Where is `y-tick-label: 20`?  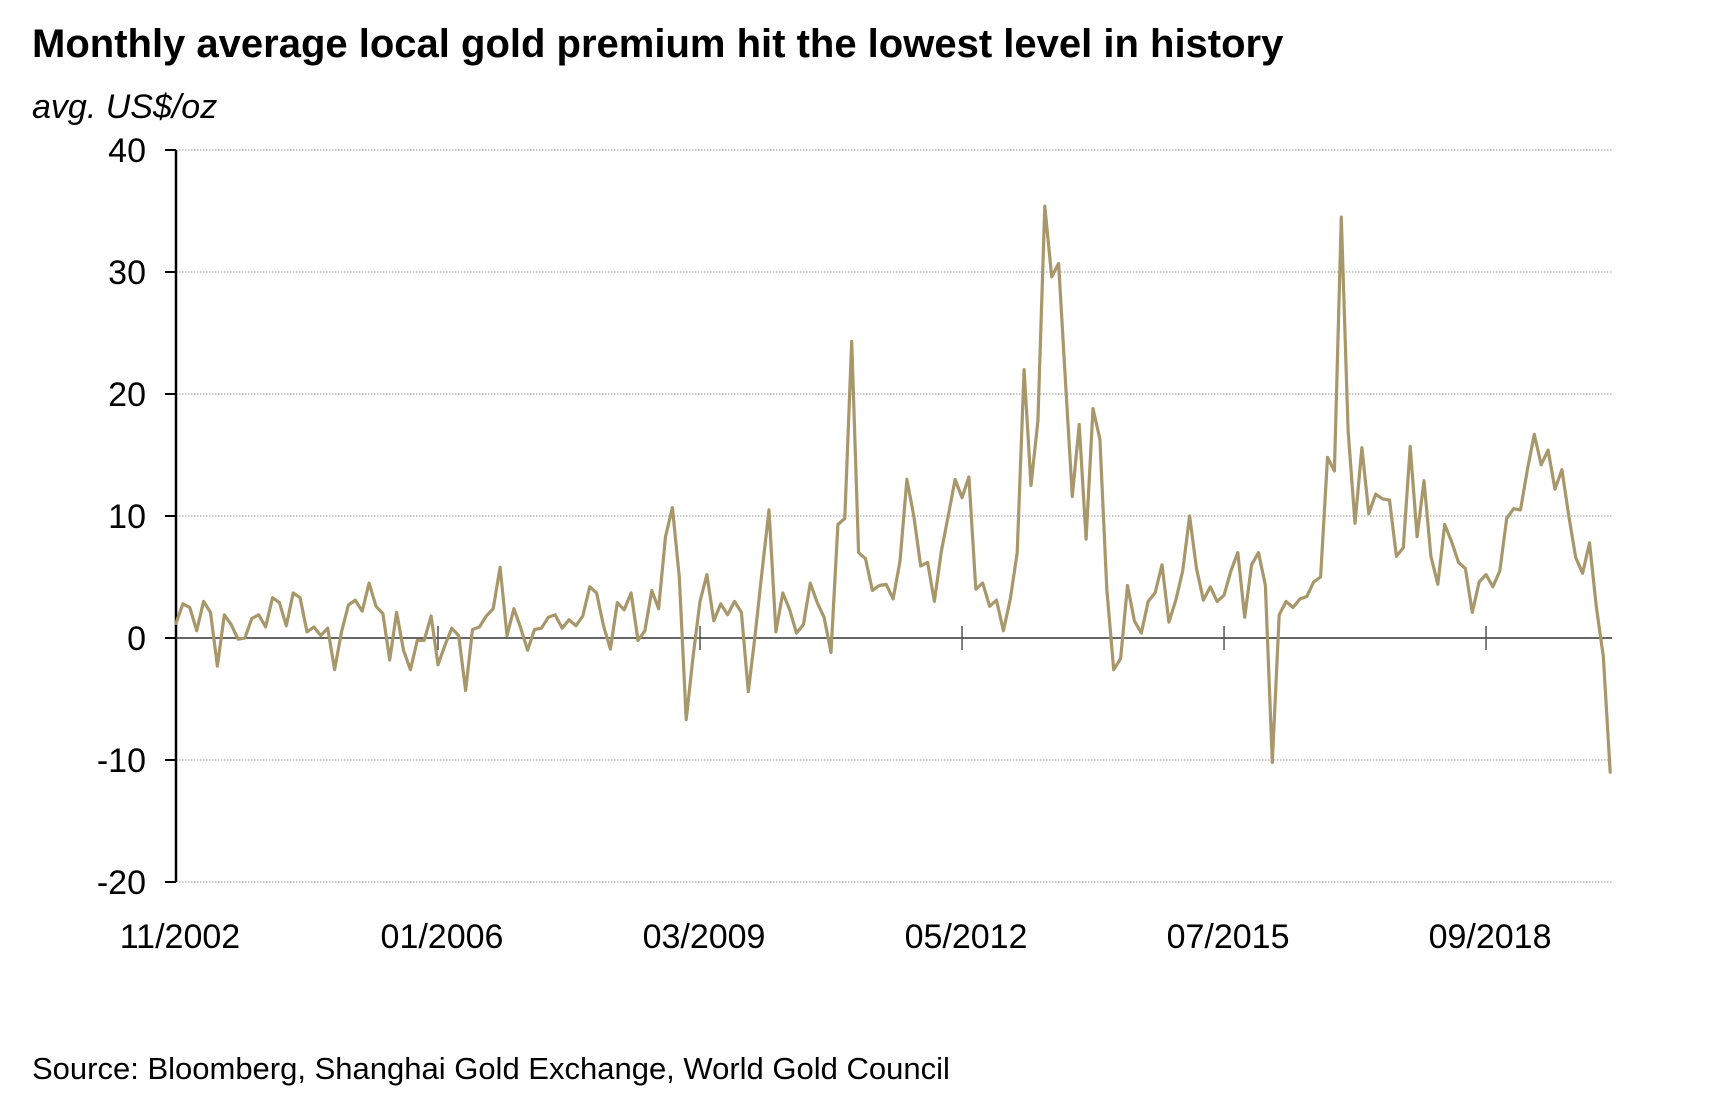
y-tick-label: 20 is located at coordinates (127, 395).